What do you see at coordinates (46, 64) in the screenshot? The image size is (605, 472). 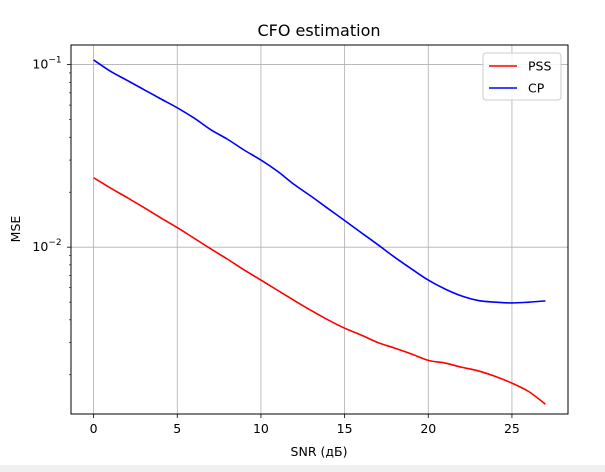 I see `y-tick-label: 10⁻¹` at bounding box center [46, 64].